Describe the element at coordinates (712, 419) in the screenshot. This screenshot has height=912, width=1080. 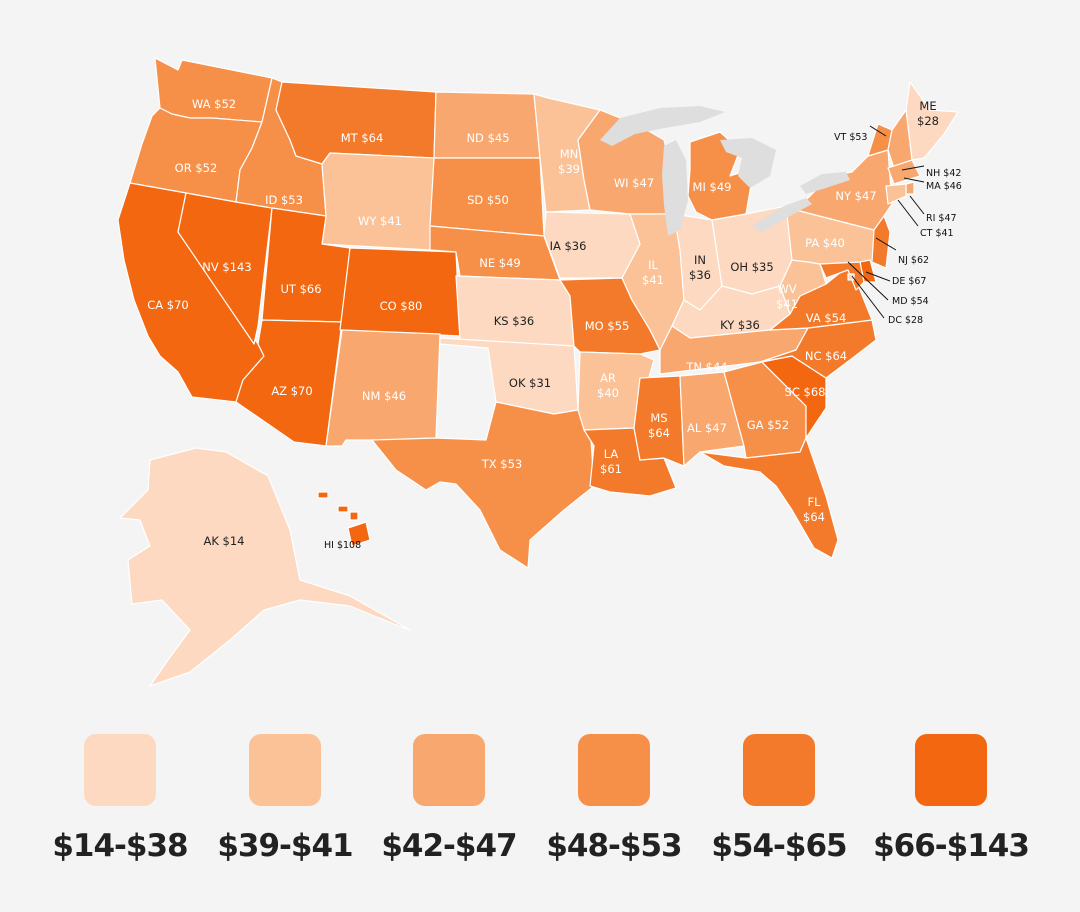
I see `state-al` at that location.